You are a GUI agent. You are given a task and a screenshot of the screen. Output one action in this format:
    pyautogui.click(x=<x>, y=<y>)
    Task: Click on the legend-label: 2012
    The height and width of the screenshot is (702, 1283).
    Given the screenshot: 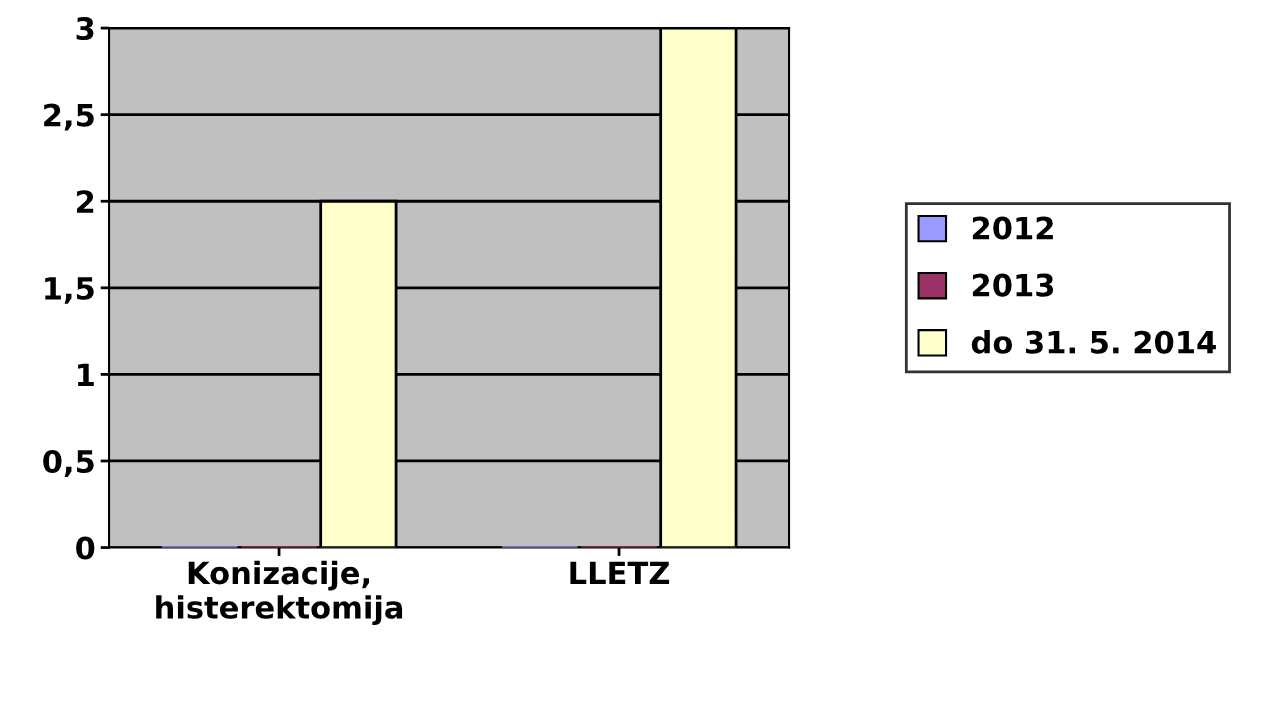 What is the action you would take?
    pyautogui.click(x=1012, y=228)
    